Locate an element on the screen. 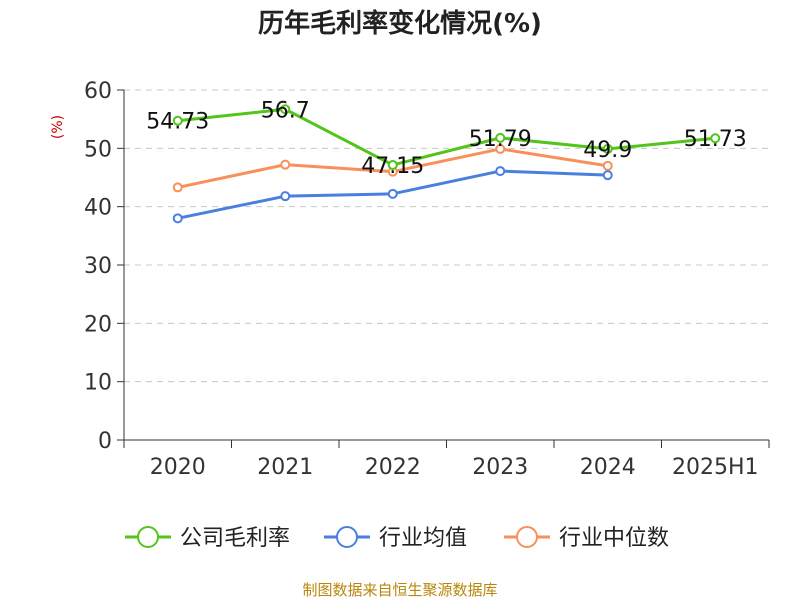  legend-label: 公司毛利率 is located at coordinates (235, 538).